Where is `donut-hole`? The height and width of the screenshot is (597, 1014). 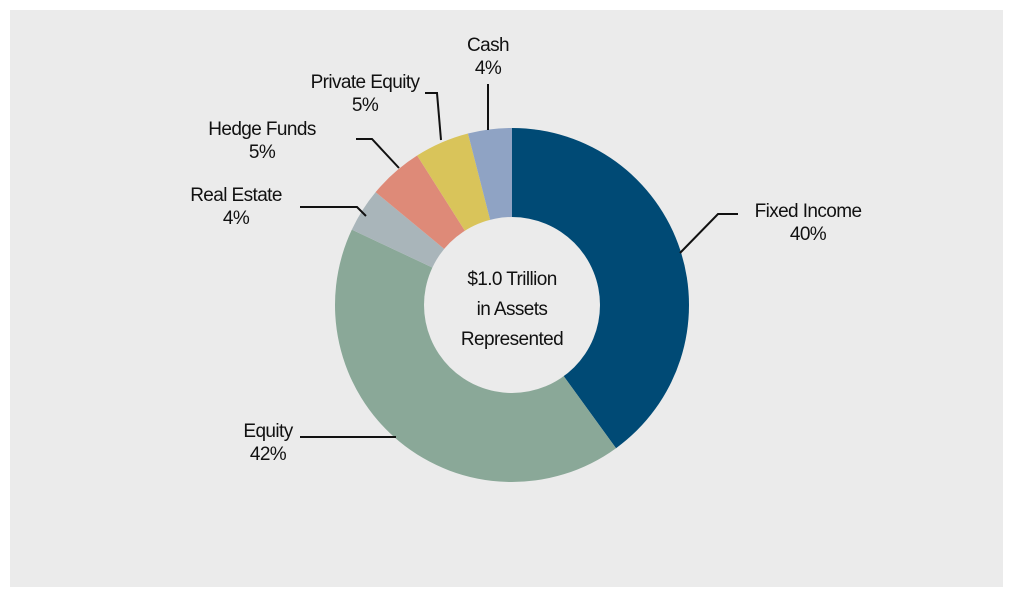
donut-hole is located at coordinates (512, 305).